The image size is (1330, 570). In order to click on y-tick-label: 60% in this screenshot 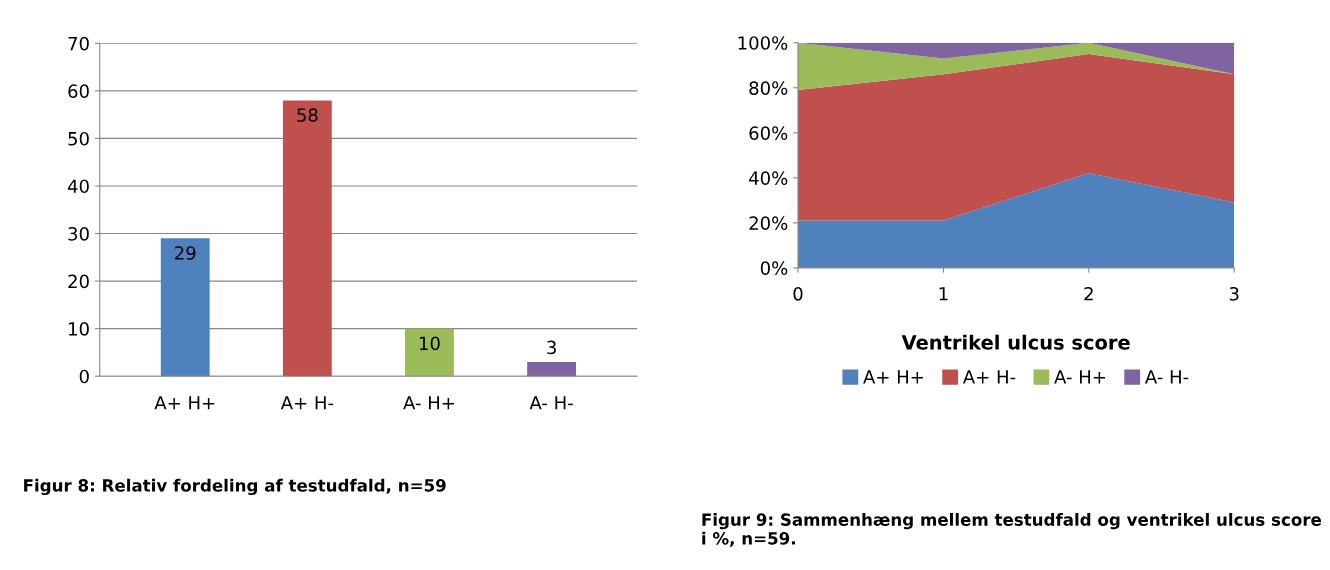, I will do `click(768, 133)`.